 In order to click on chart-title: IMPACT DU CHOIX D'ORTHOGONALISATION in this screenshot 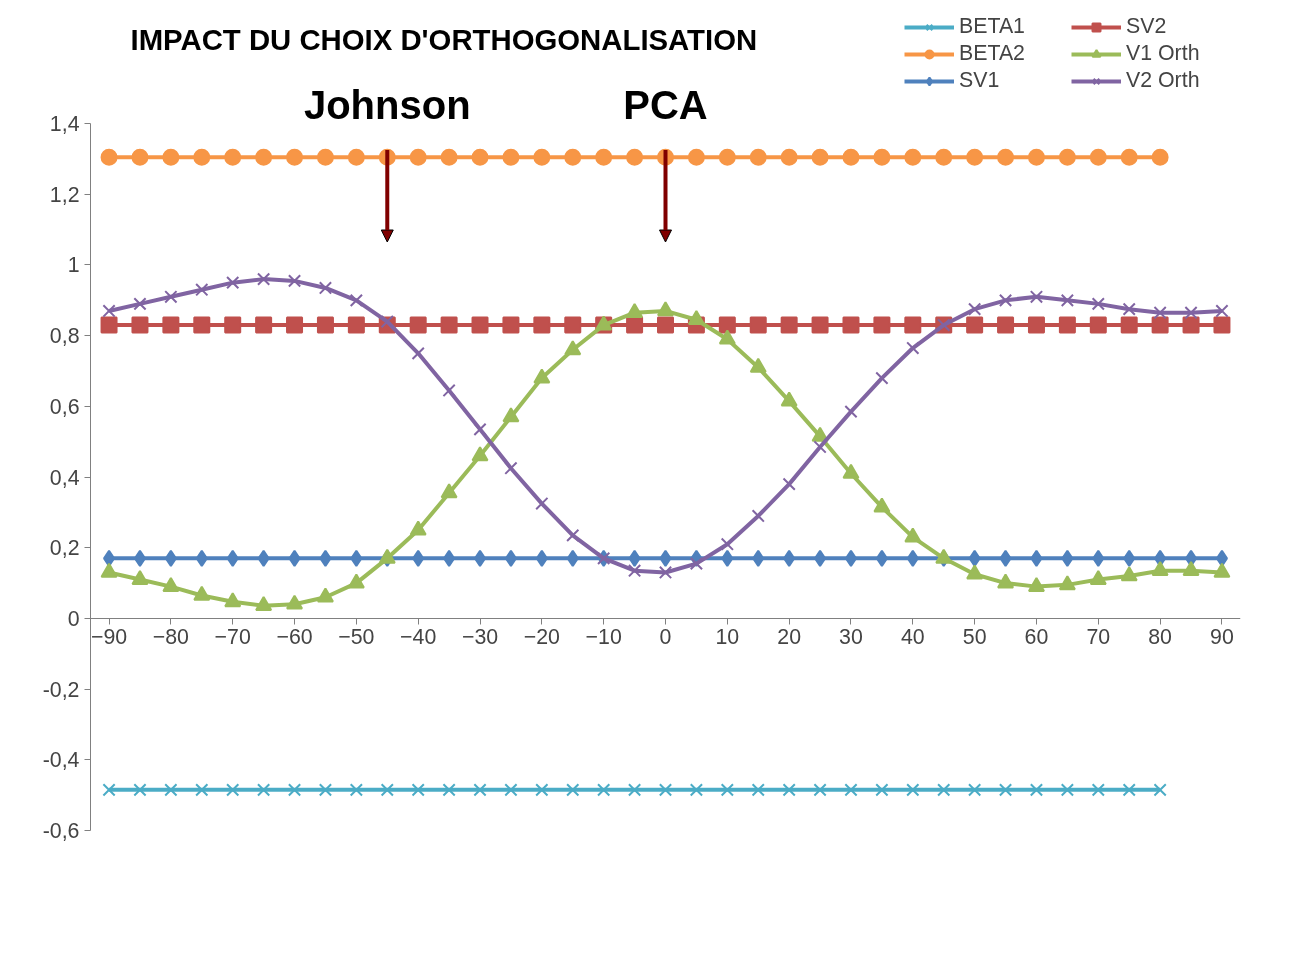, I will do `click(444, 39)`.